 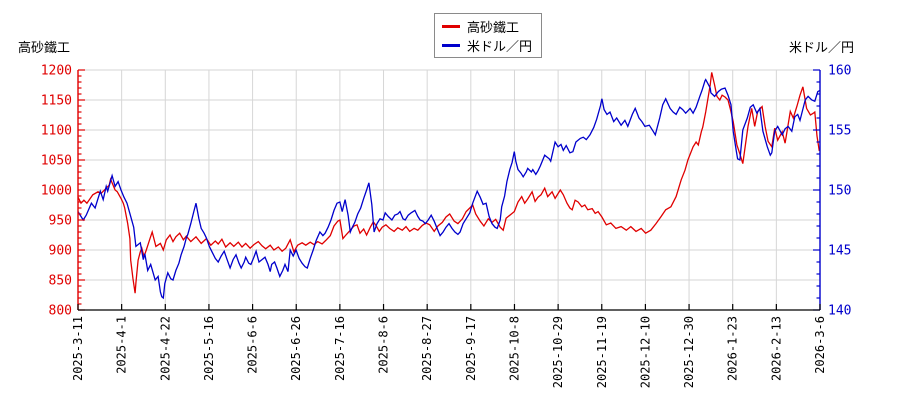 I want to click on legend-box: 高砂鐵工 米ドル／円, so click(x=488, y=35).